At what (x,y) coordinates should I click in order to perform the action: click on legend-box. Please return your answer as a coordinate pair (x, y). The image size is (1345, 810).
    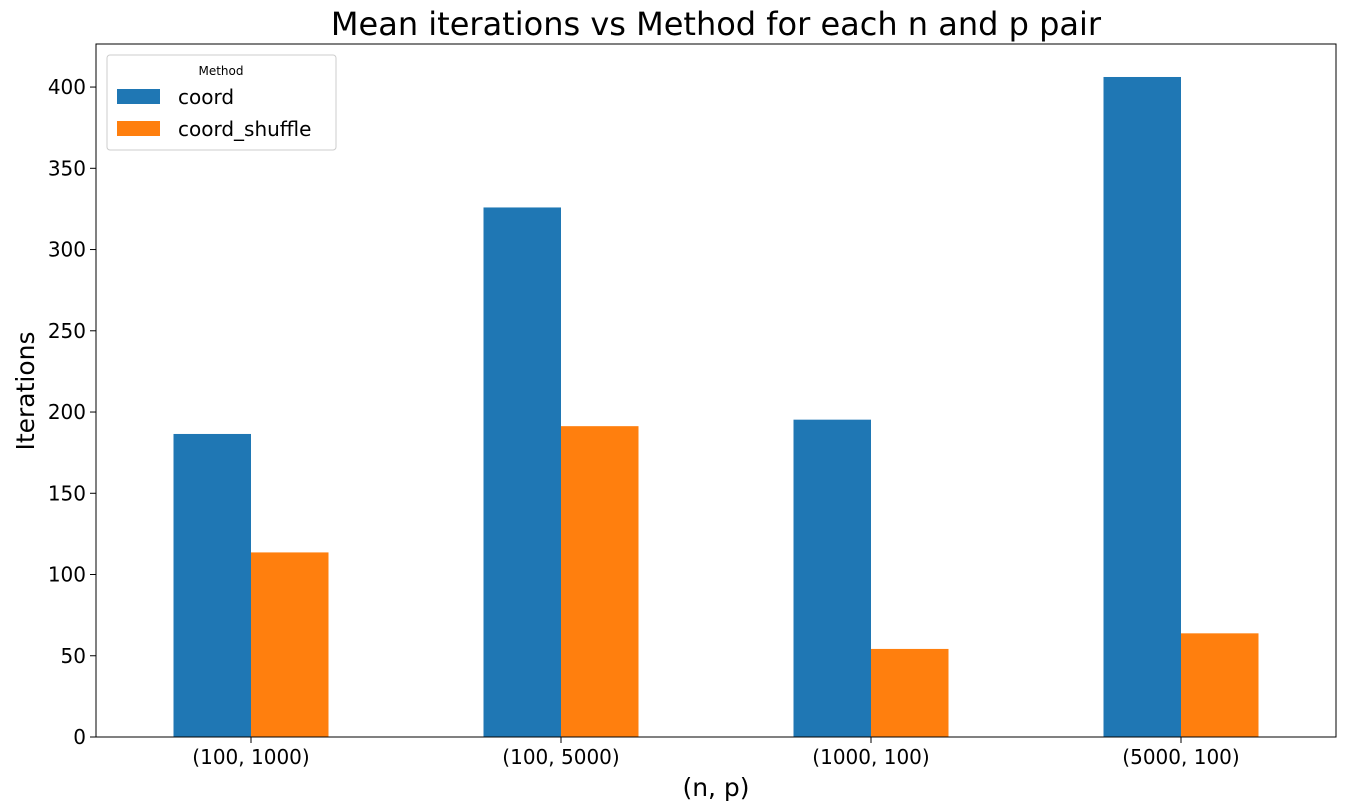
    Looking at the image, I should click on (221, 102).